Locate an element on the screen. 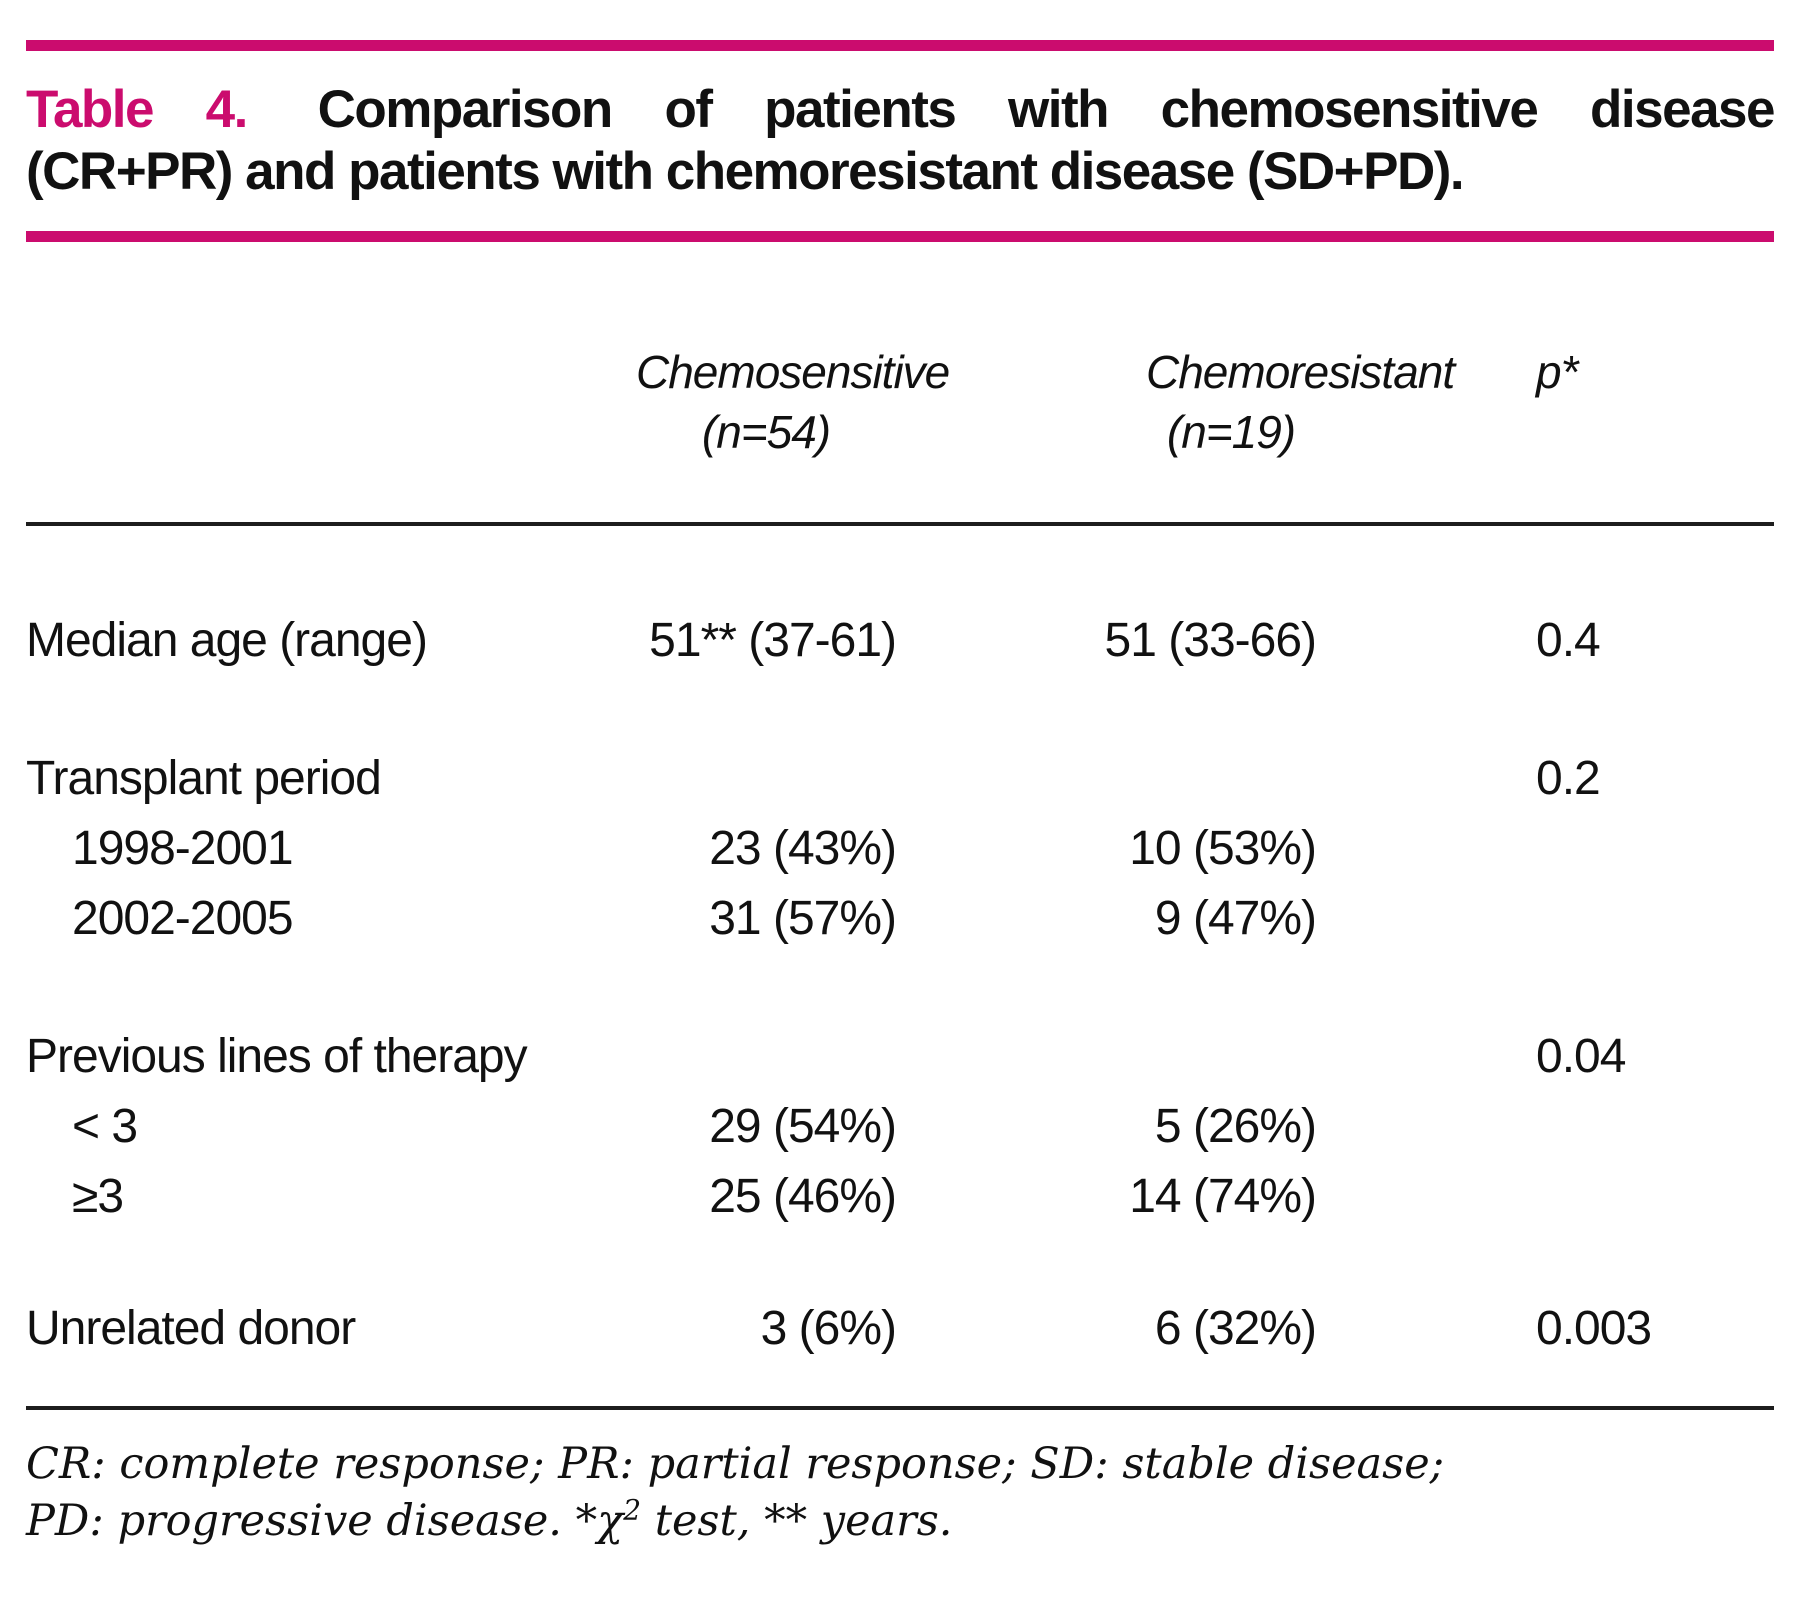  column-header-p-value: p* is located at coordinates (1557, 372).